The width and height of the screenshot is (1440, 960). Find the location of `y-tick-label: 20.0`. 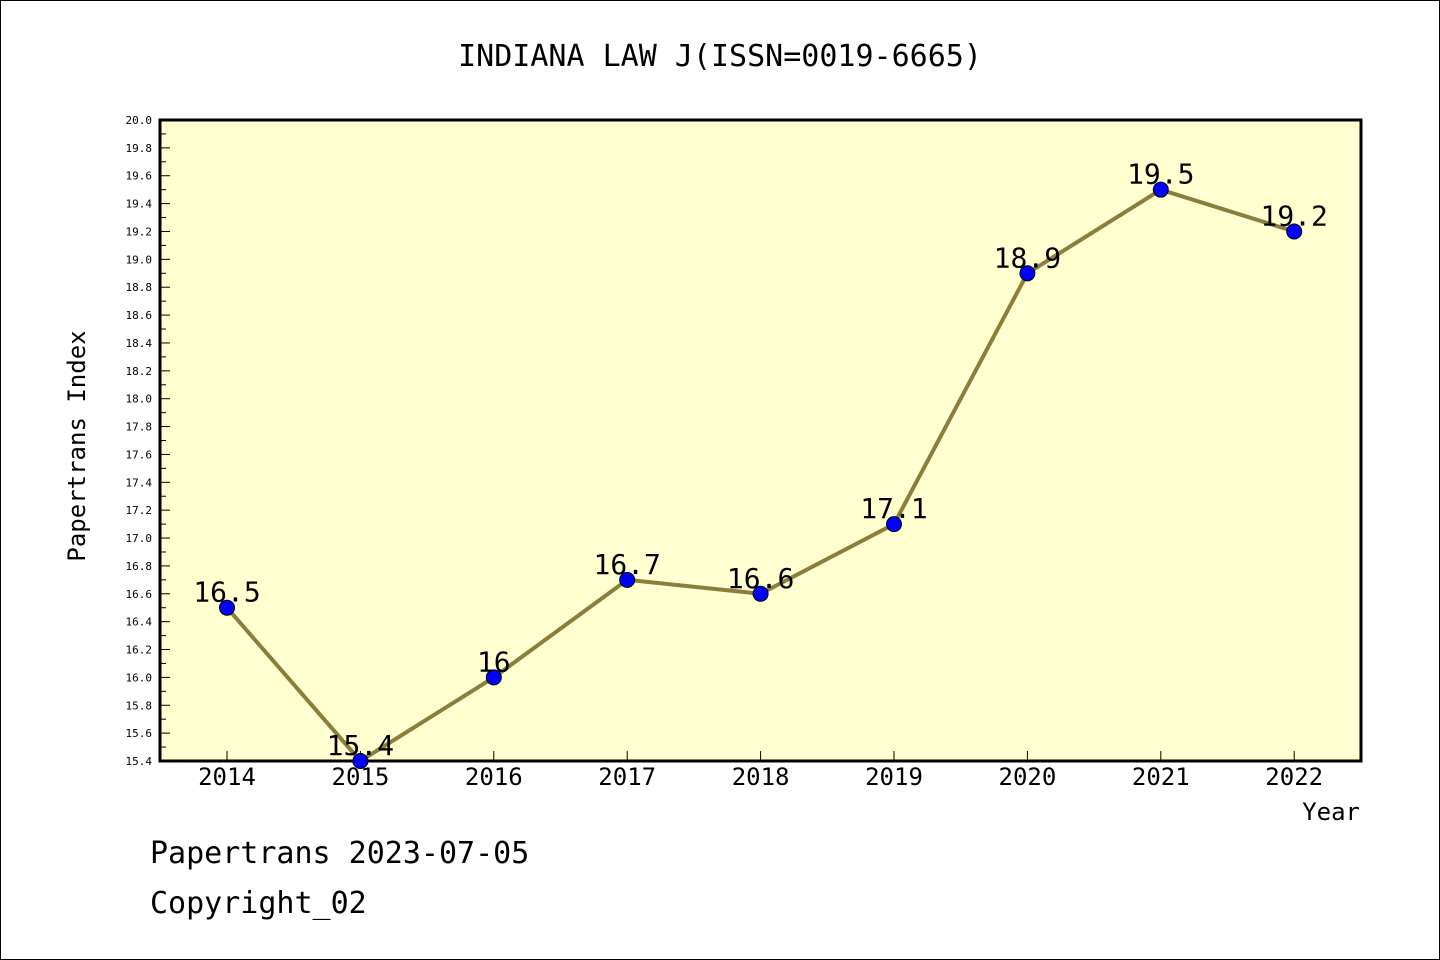

y-tick-label: 20.0 is located at coordinates (139, 120).